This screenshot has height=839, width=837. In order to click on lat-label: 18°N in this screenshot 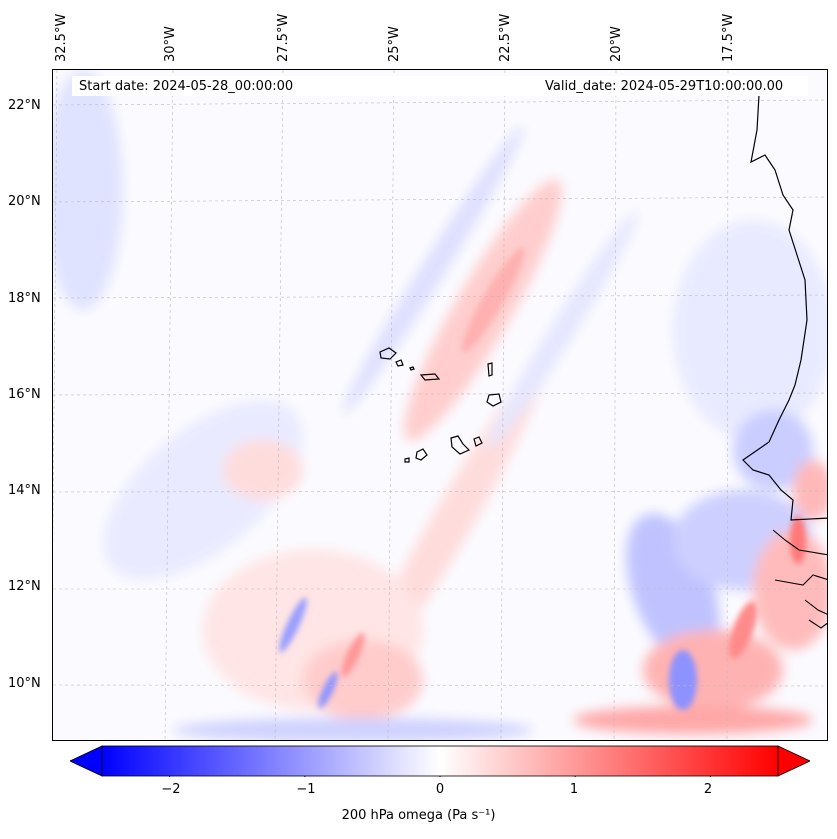, I will do `click(24, 298)`.